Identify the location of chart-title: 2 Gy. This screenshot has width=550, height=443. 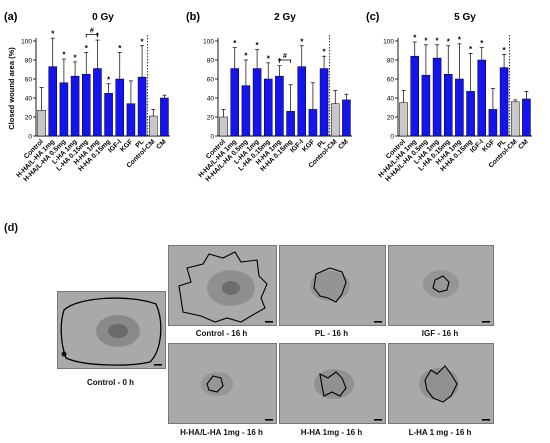
(285, 17).